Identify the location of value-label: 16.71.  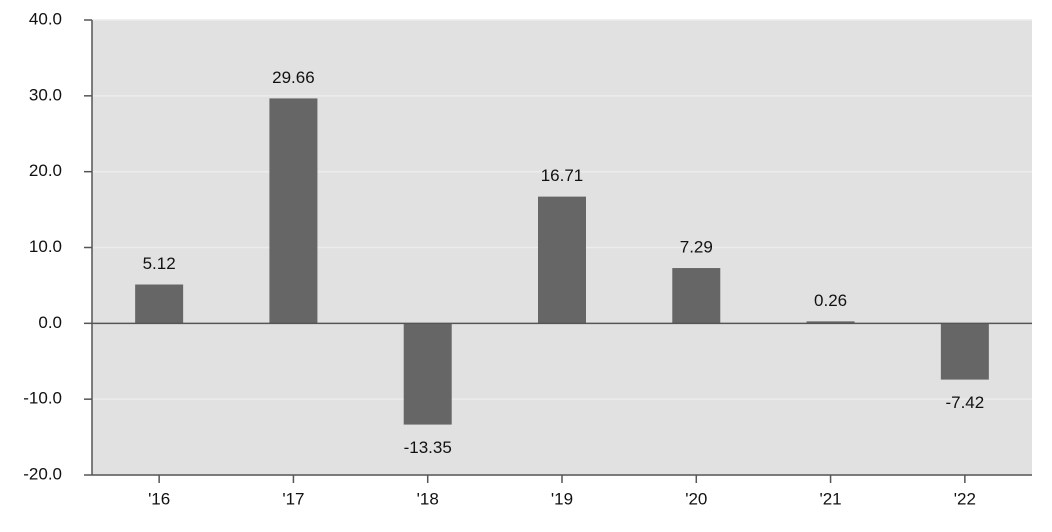
(562, 175).